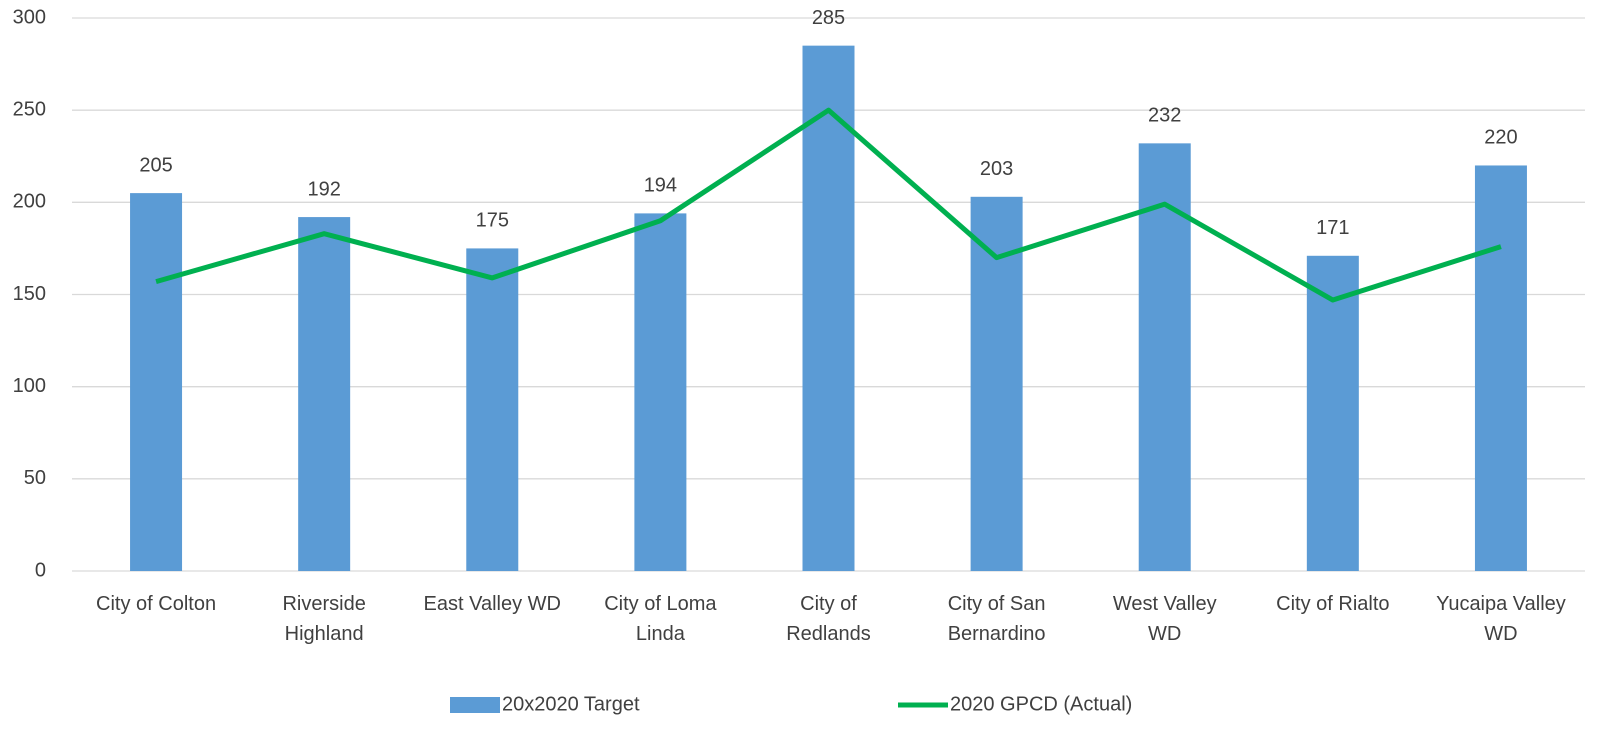 The height and width of the screenshot is (737, 1610). Describe the element at coordinates (660, 619) in the screenshot. I see `x-tick-label: City of Loma Linda` at that location.